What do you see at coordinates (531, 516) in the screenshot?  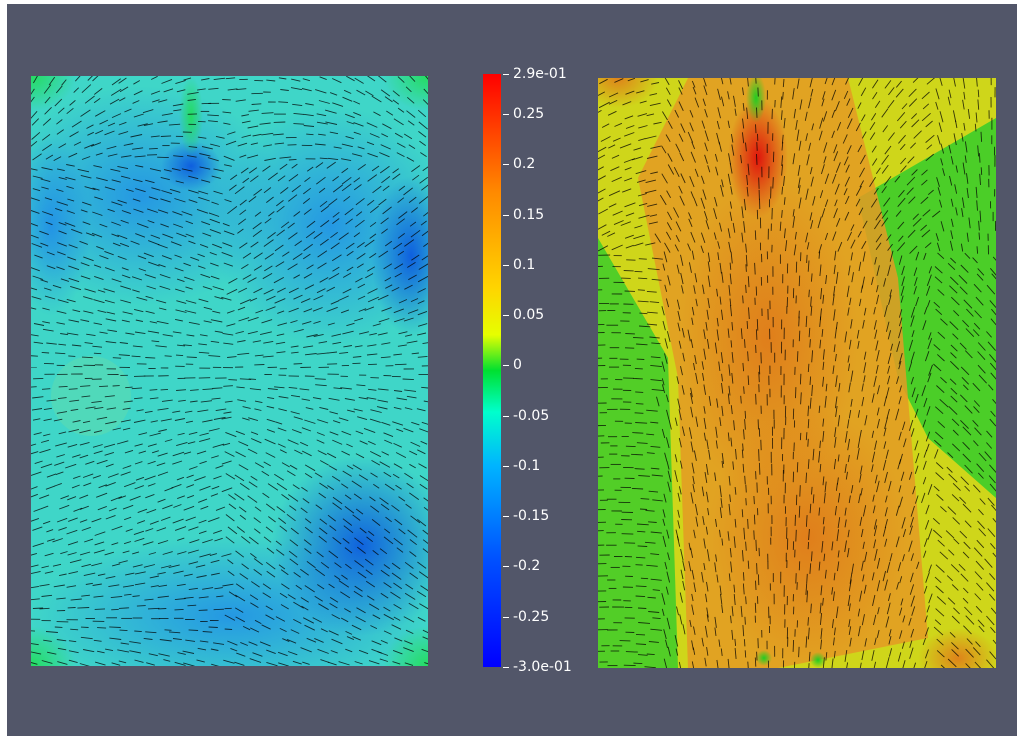 I see `colorbar-label: -0.15` at bounding box center [531, 516].